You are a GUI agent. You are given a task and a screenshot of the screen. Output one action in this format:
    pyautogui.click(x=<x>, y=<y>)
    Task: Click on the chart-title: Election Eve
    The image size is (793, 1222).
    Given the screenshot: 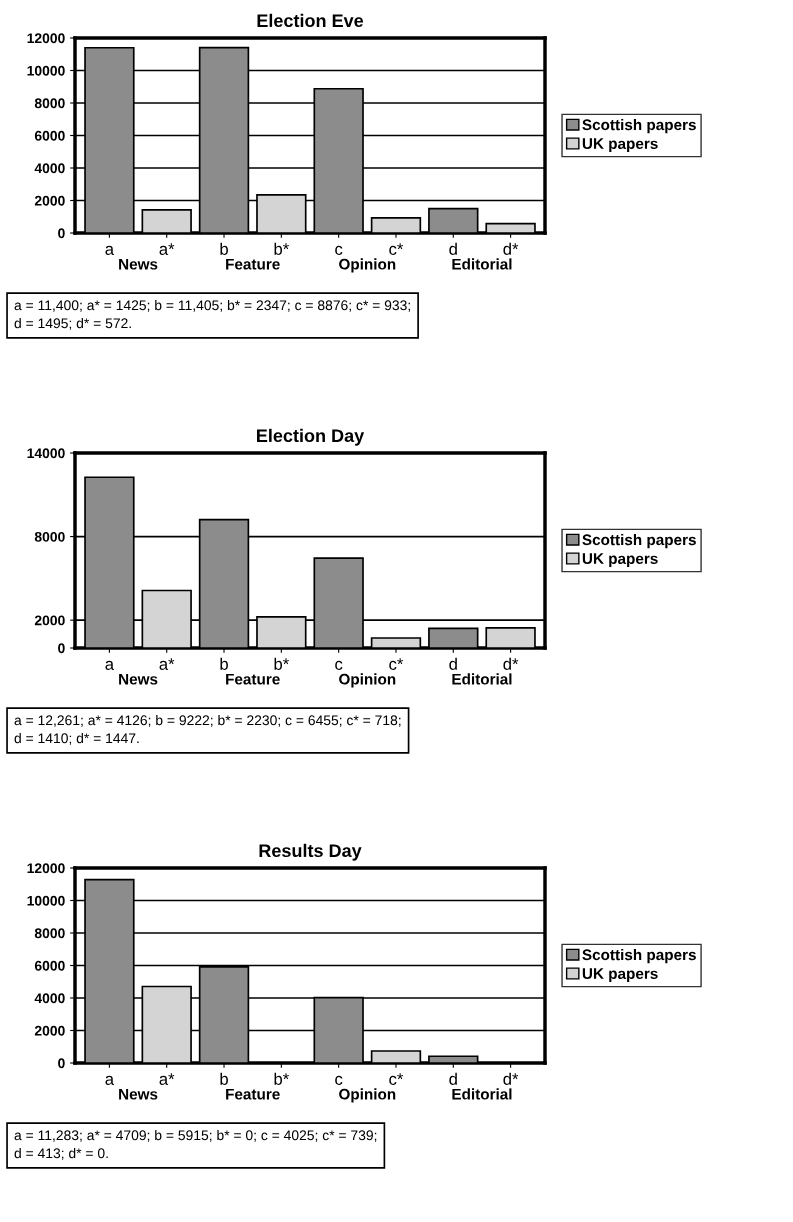 What is the action you would take?
    pyautogui.click(x=310, y=20)
    